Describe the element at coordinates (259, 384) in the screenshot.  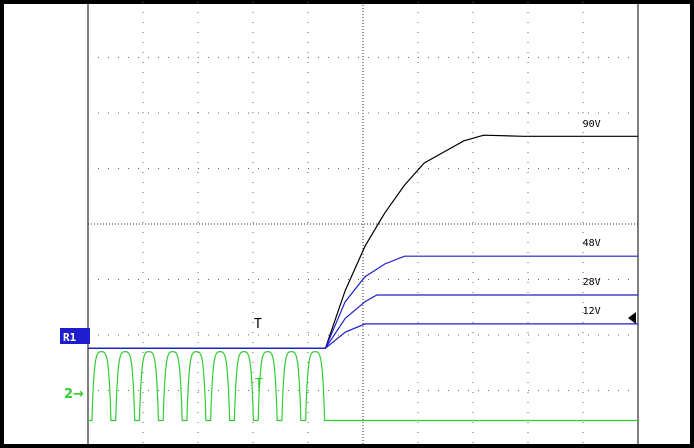
I see `trigger-marker-2: T` at that location.